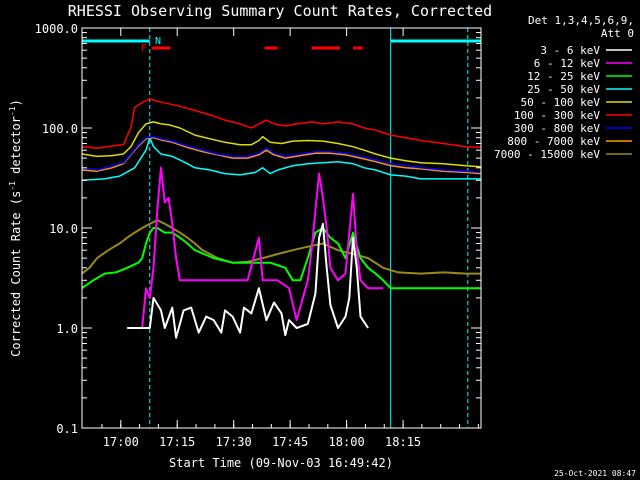 This screenshot has width=640, height=480. What do you see at coordinates (158, 41) in the screenshot?
I see `night-label: N` at bounding box center [158, 41].